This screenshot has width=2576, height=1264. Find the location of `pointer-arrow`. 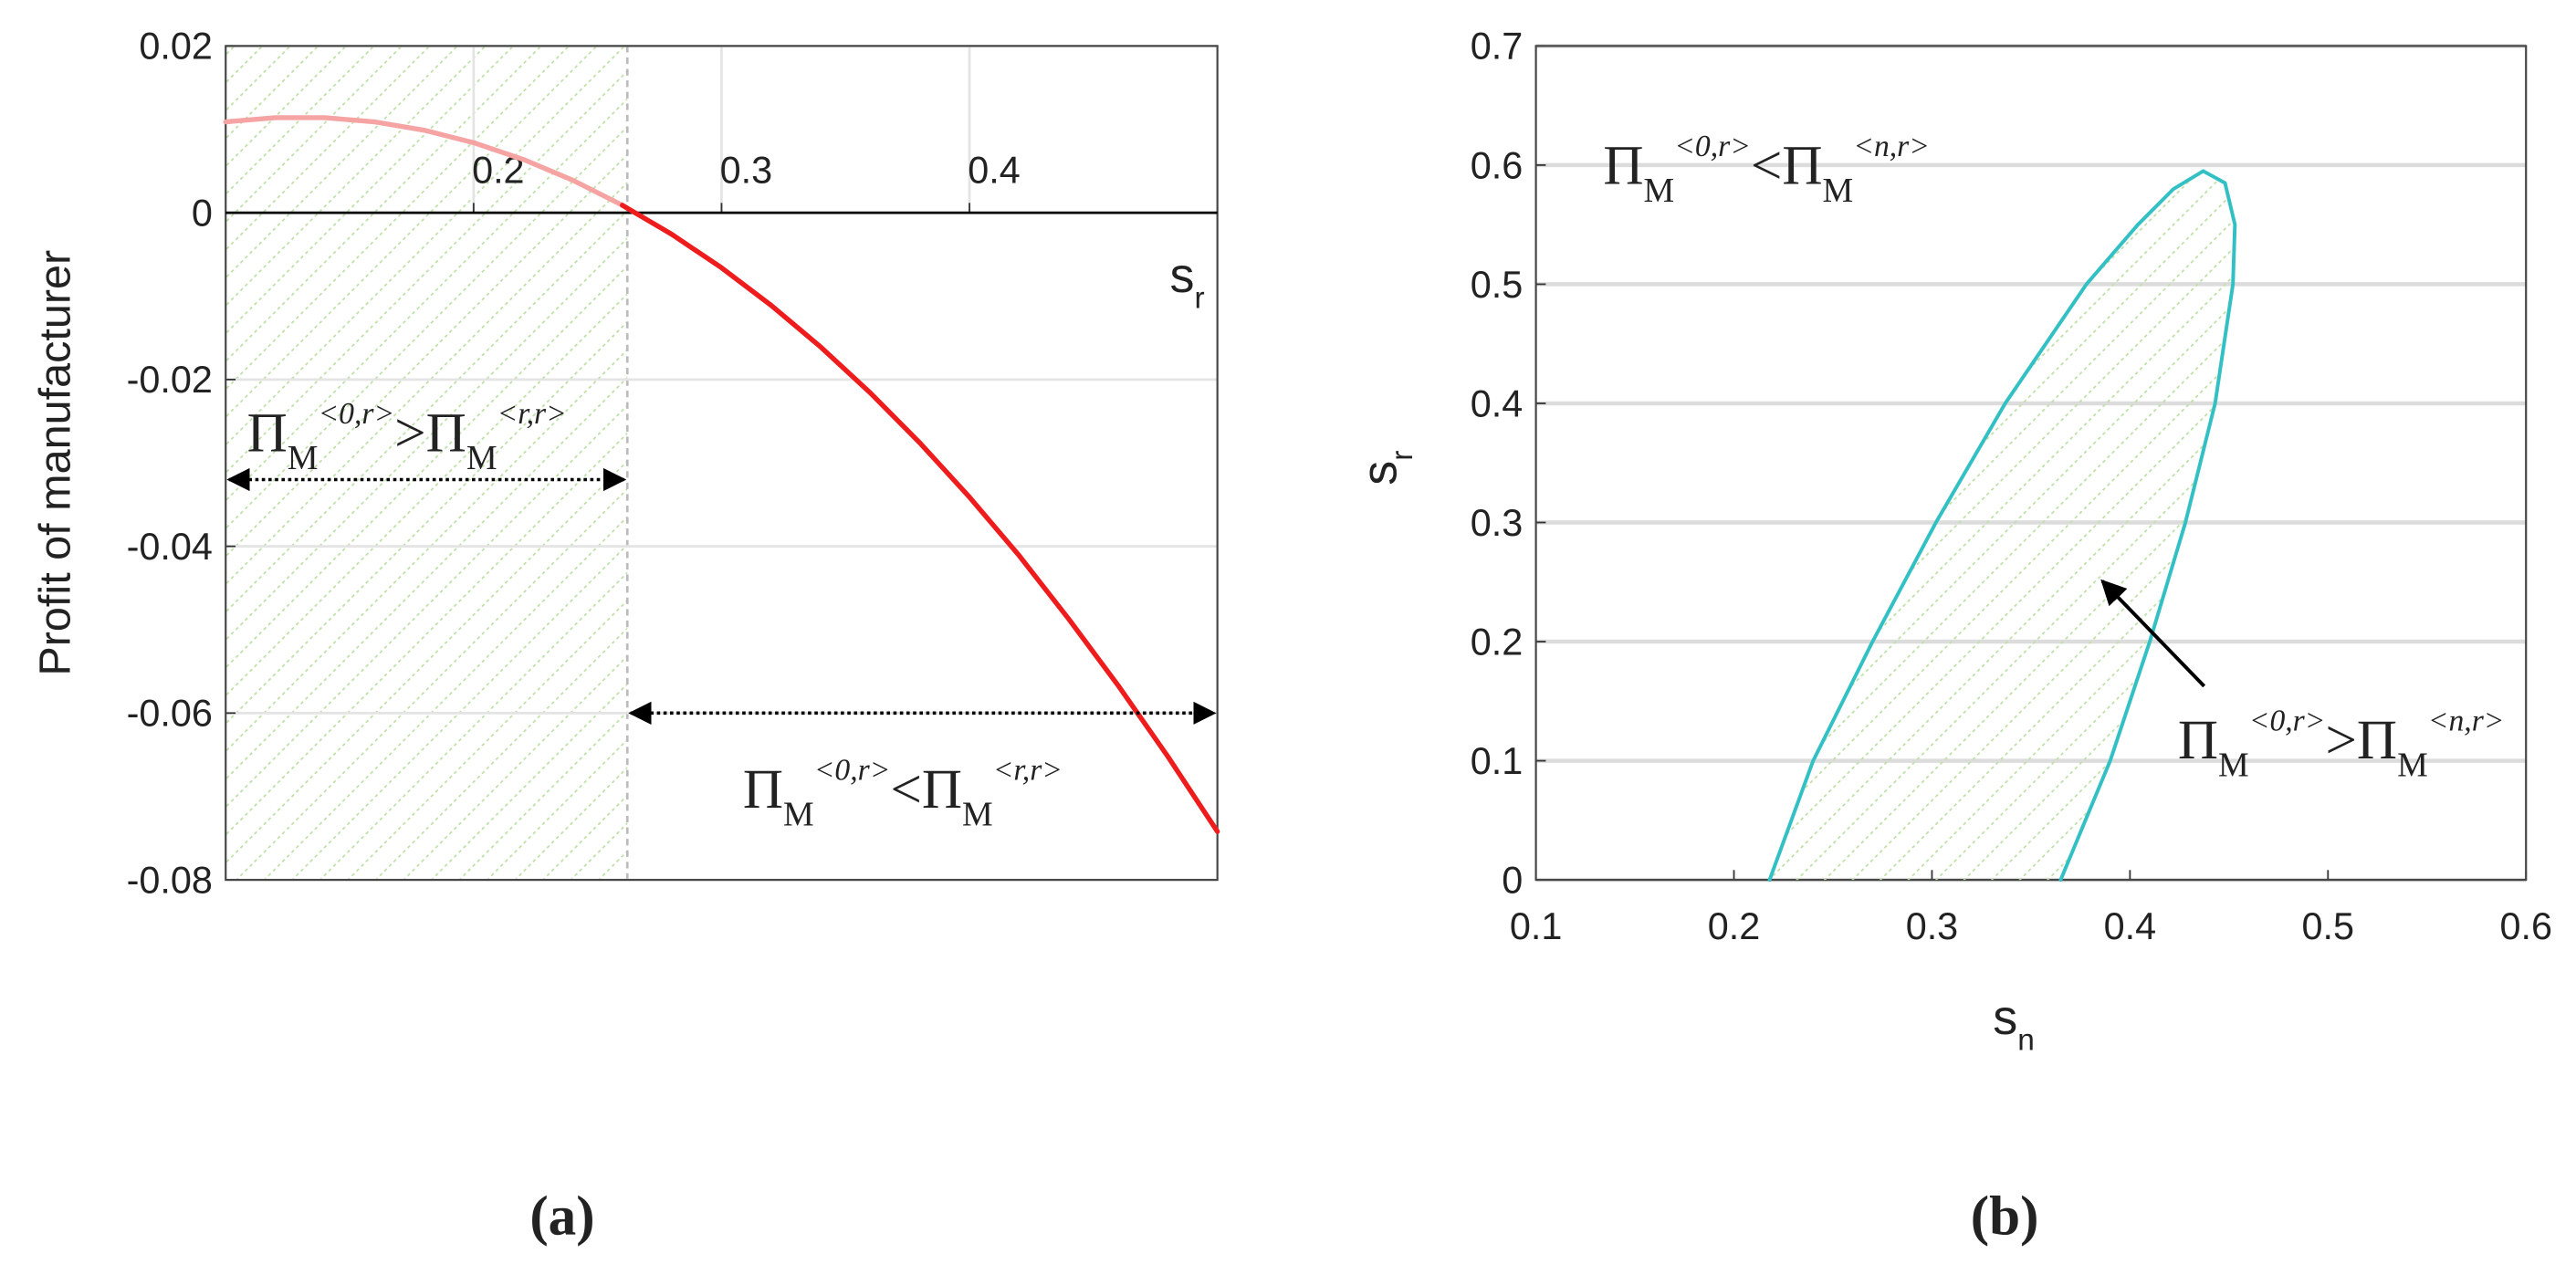

pointer-arrow is located at coordinates (2153, 633).